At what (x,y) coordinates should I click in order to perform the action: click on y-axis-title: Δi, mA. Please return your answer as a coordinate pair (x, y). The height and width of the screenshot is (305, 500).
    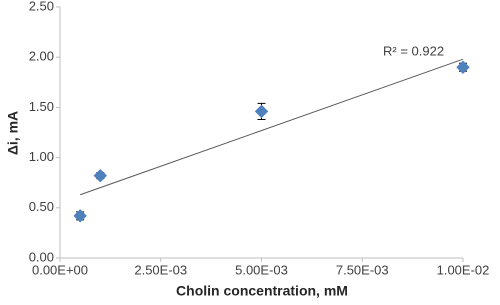
    Looking at the image, I should click on (13, 133).